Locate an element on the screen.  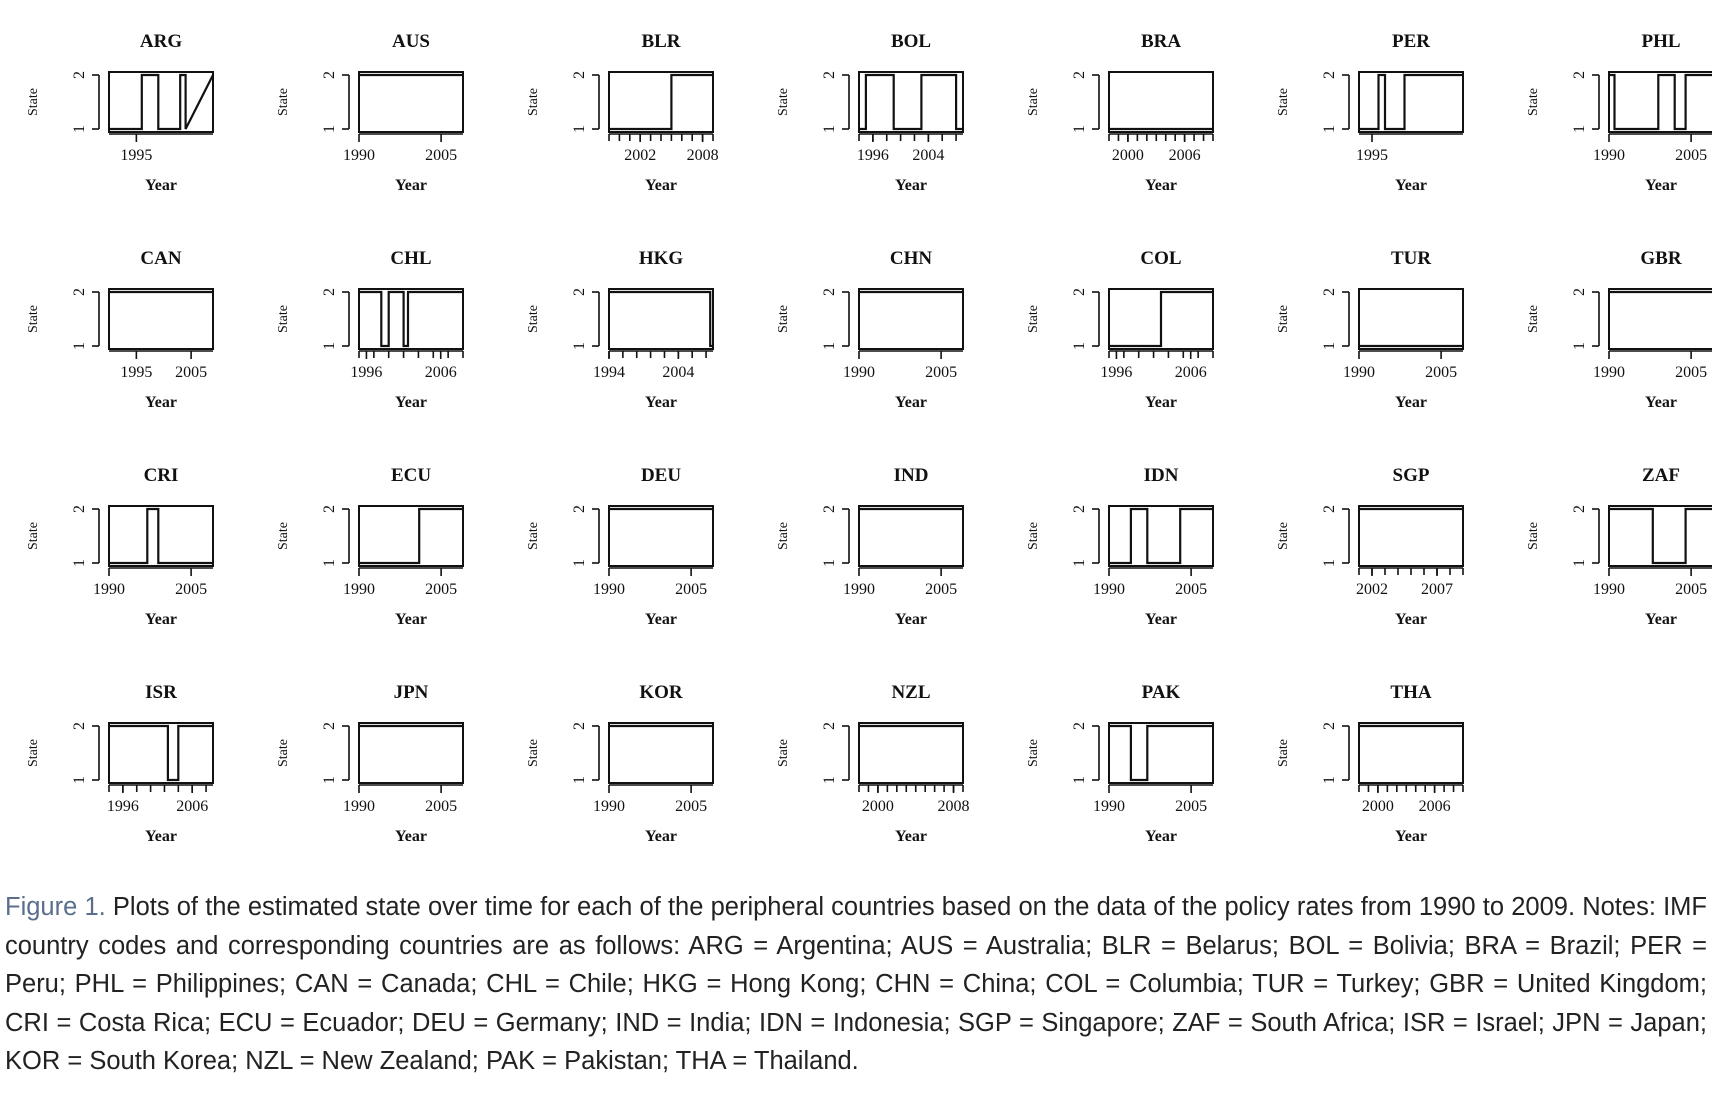
panel-tur: TUR 1 2 State 1990 2005 Year is located at coordinates (1377, 333).